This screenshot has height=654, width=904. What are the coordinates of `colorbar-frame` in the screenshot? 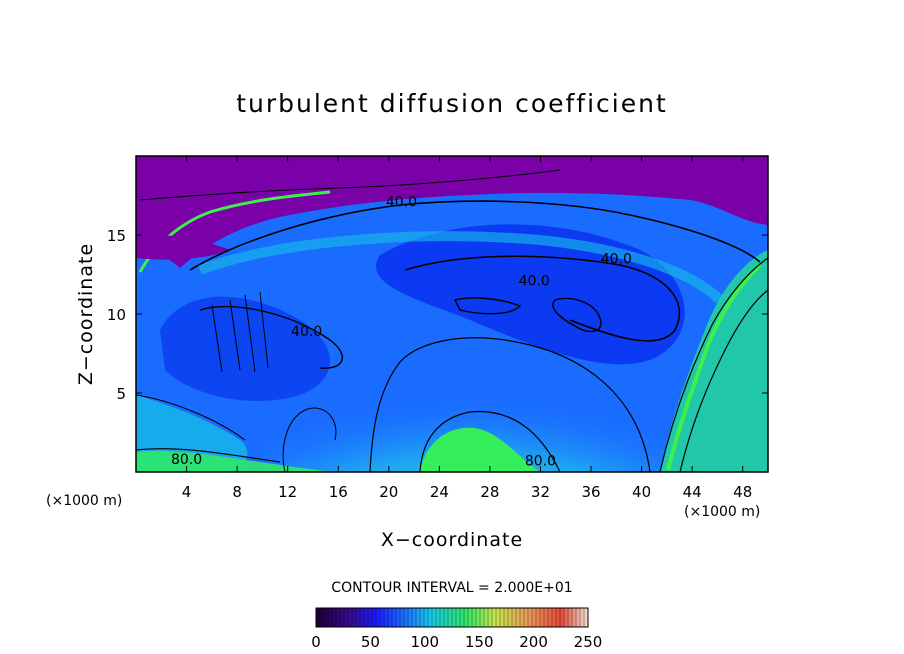 It's located at (452, 617).